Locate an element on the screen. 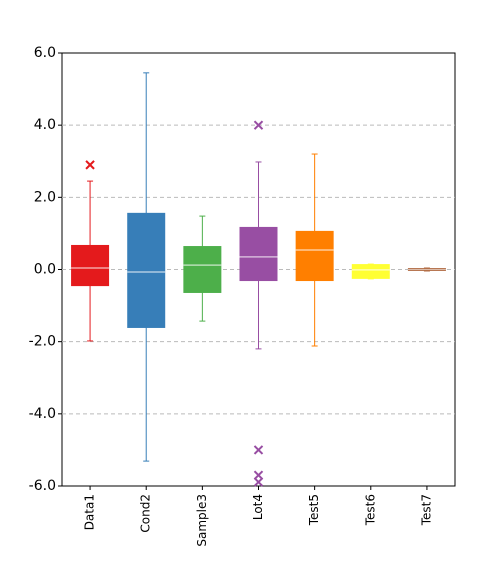 Image resolution: width=497 pixels, height=562 pixels. x-tick-label: Cond2 is located at coordinates (146, 513).